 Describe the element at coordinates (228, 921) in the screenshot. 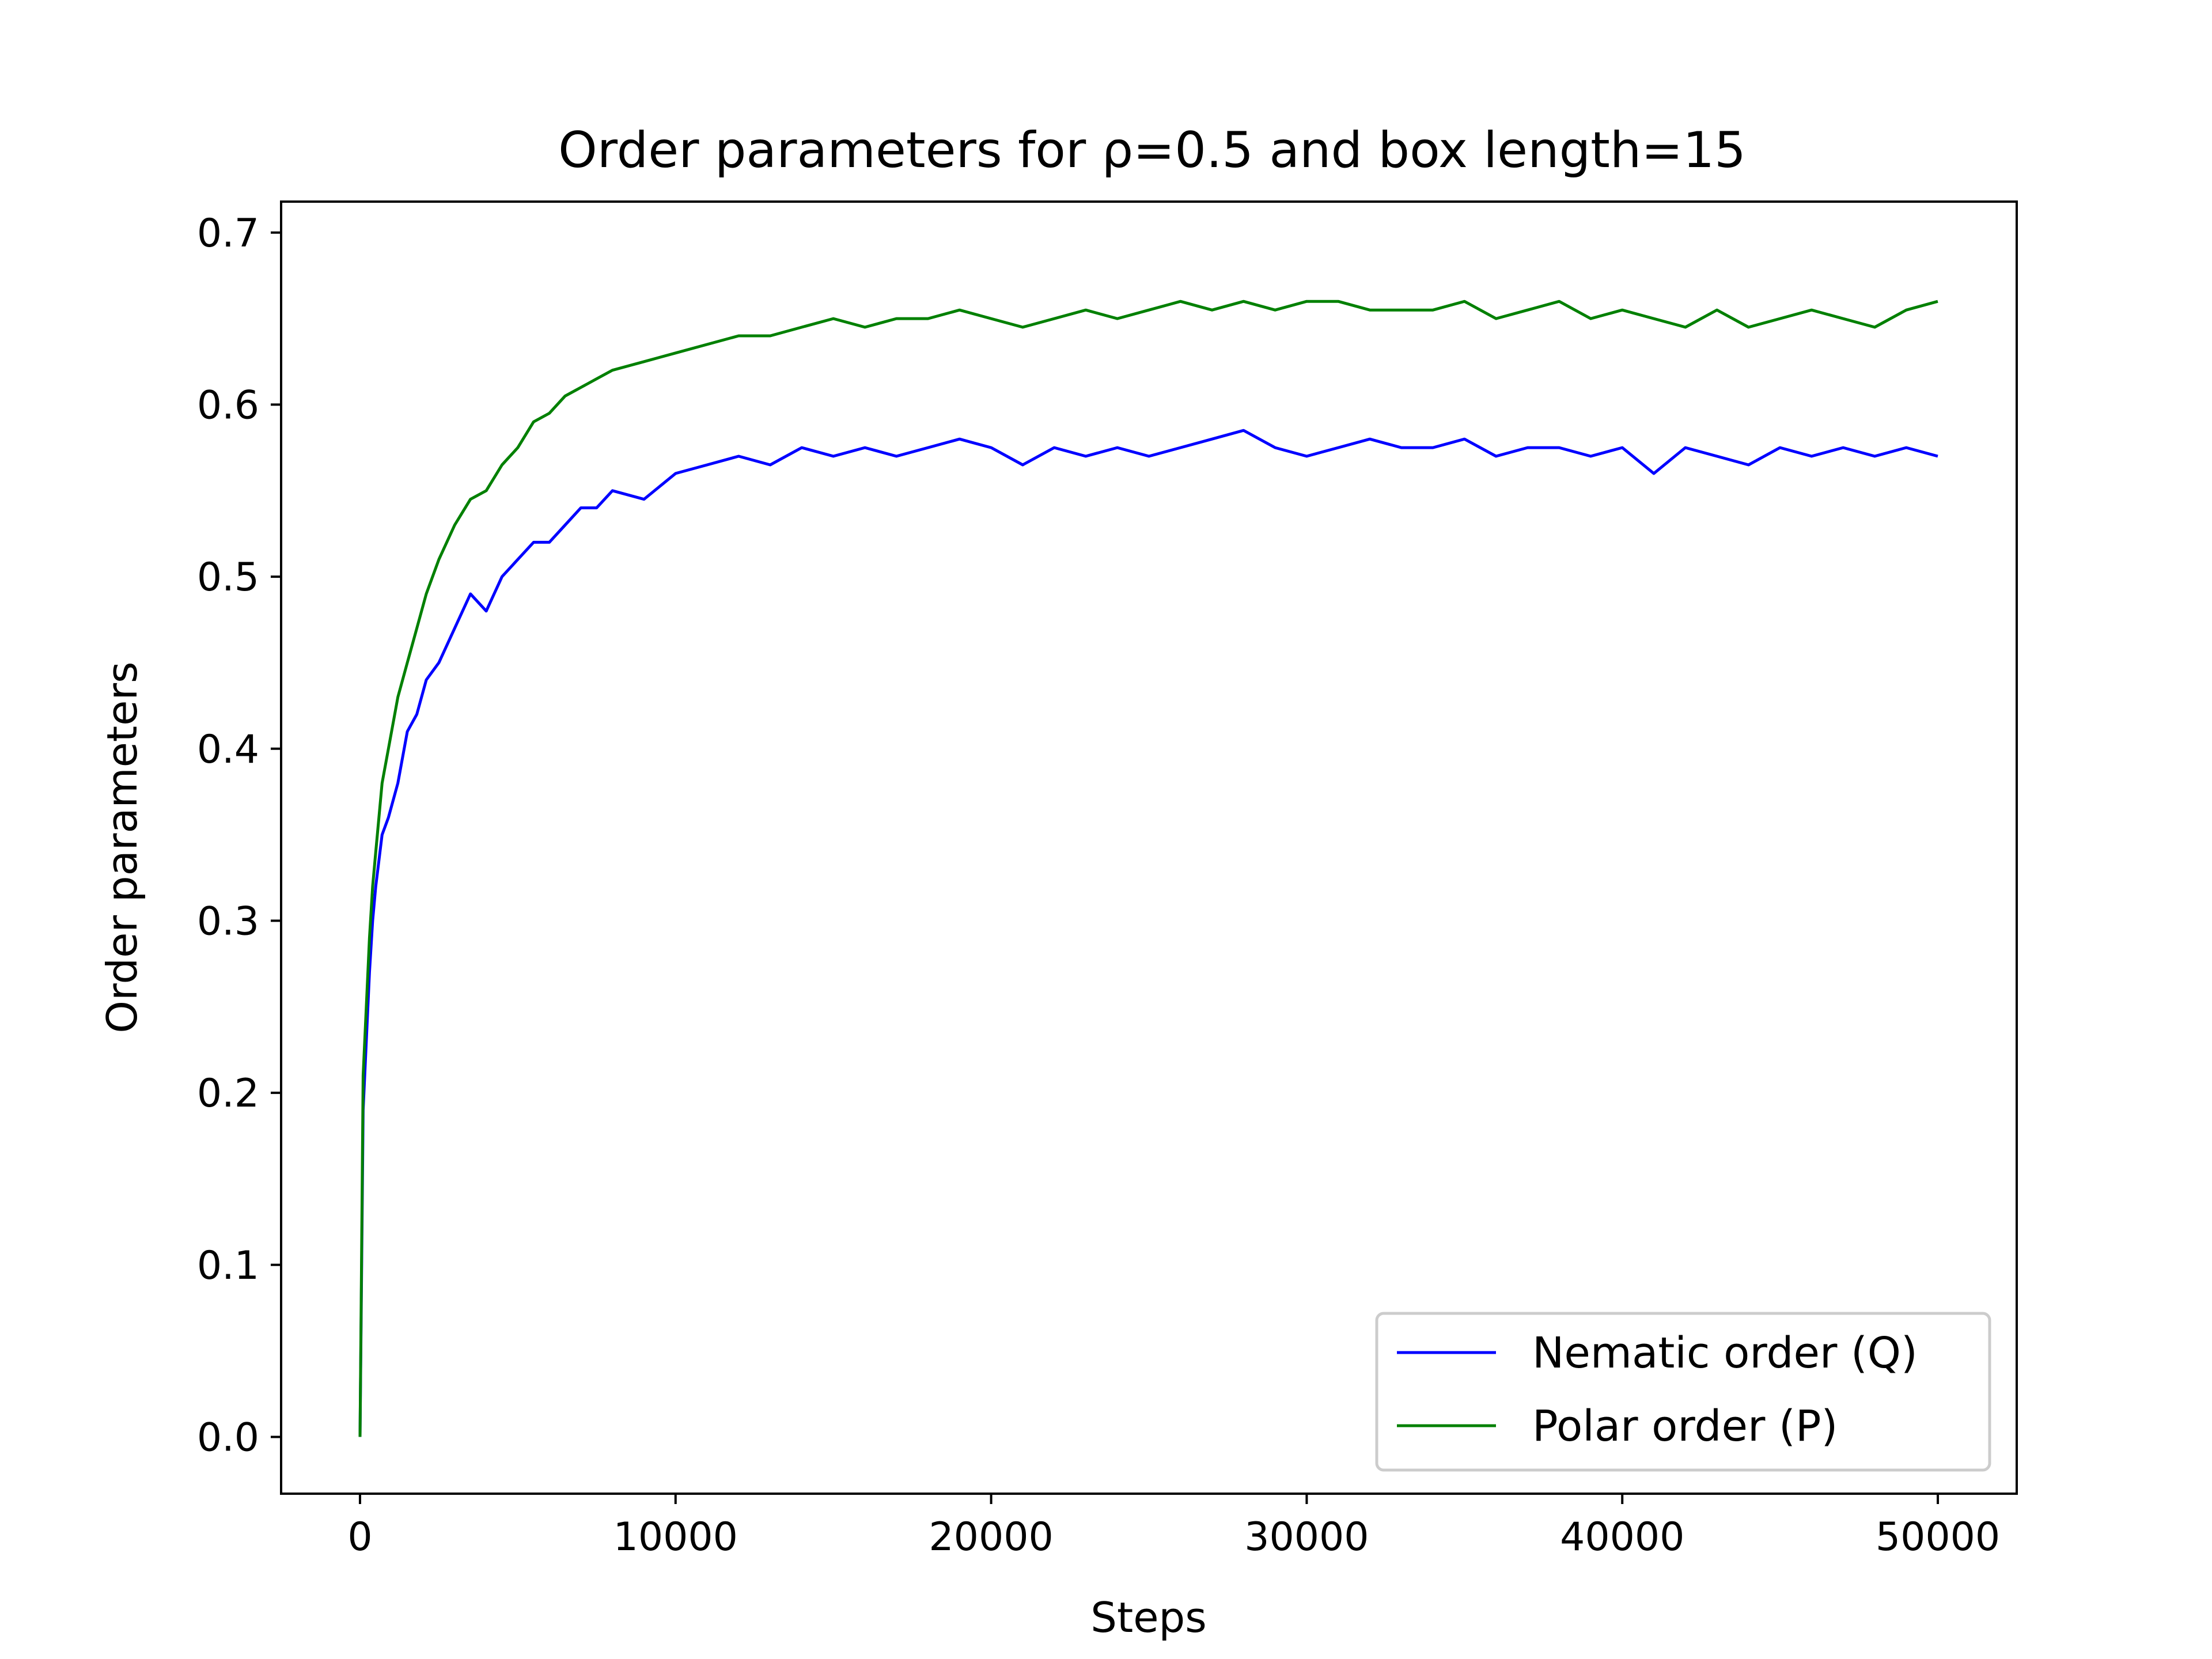

I see `y-tick-label: 0.3` at that location.